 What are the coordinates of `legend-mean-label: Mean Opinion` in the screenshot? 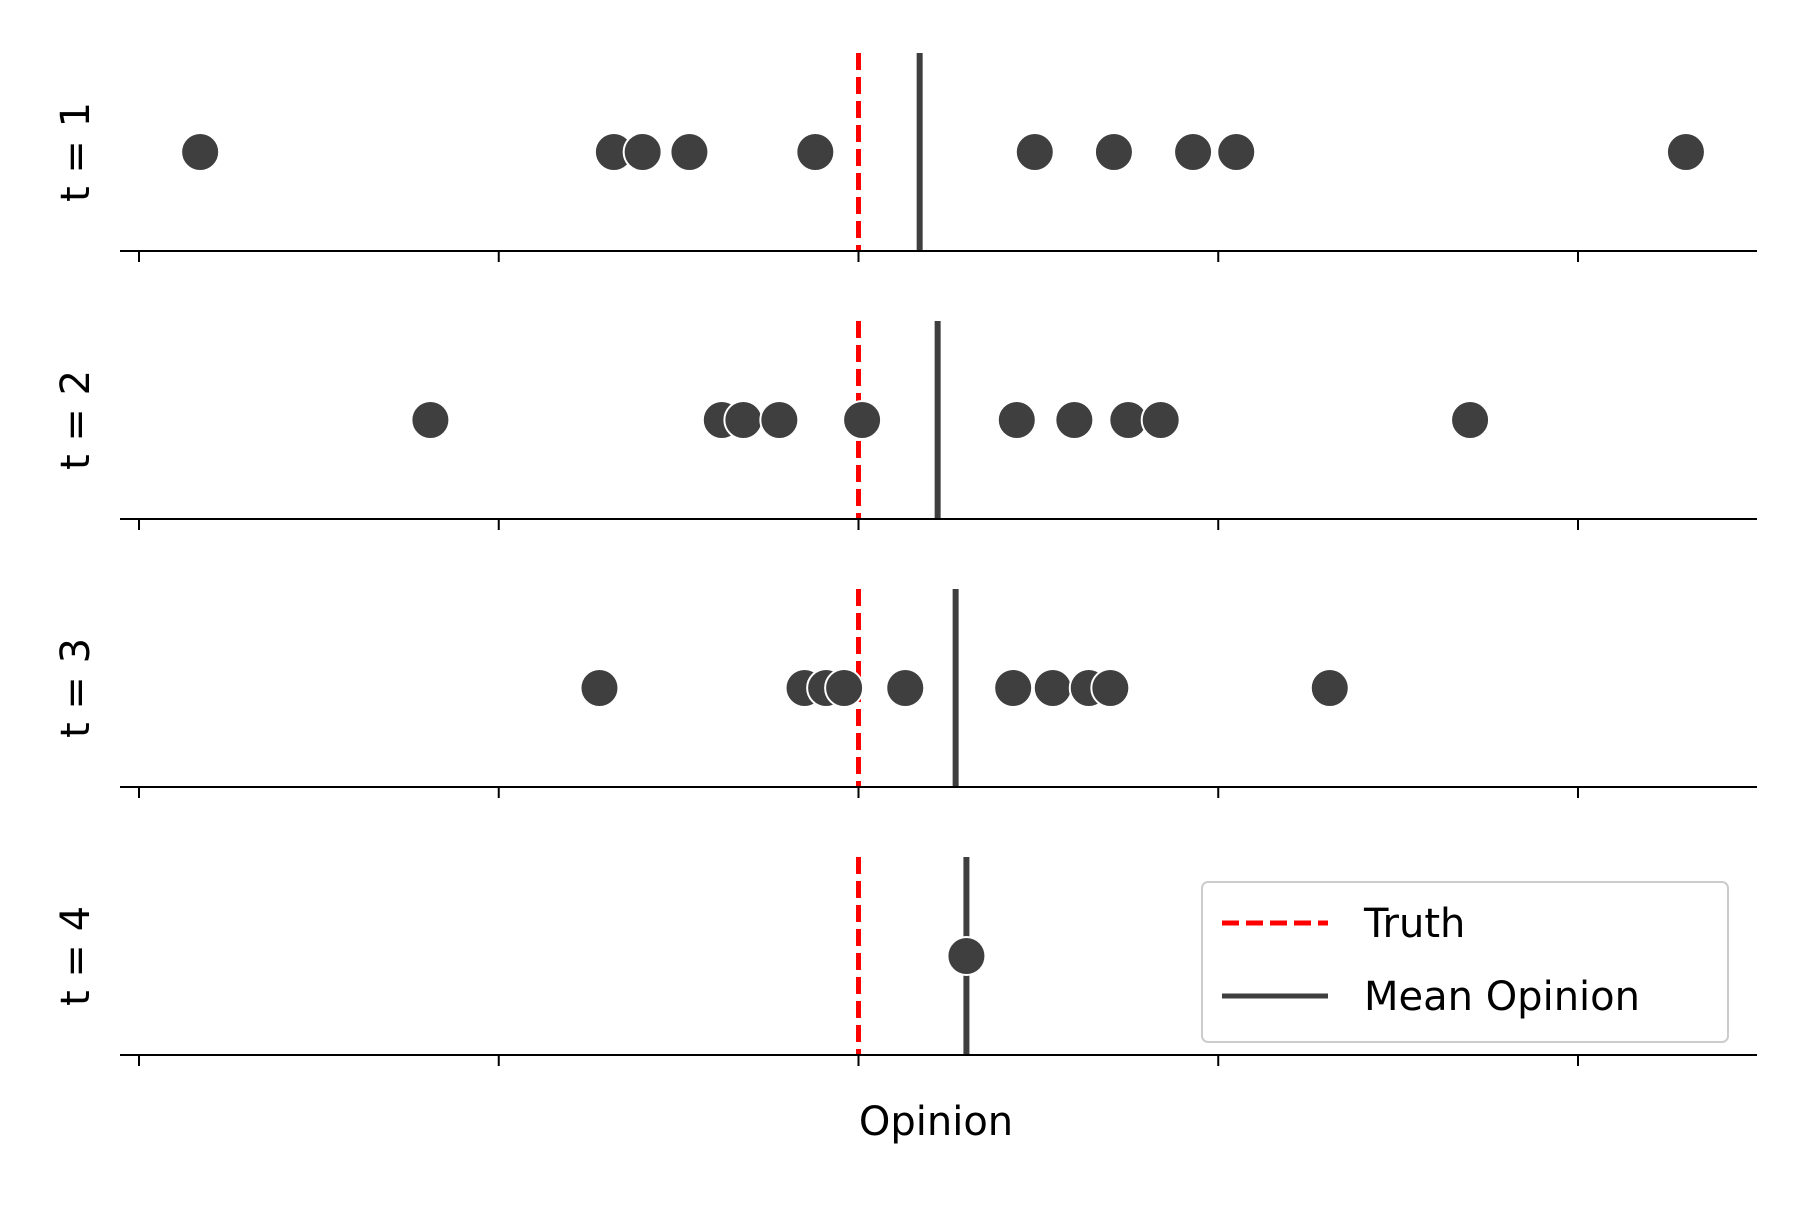 It's located at (1502, 997).